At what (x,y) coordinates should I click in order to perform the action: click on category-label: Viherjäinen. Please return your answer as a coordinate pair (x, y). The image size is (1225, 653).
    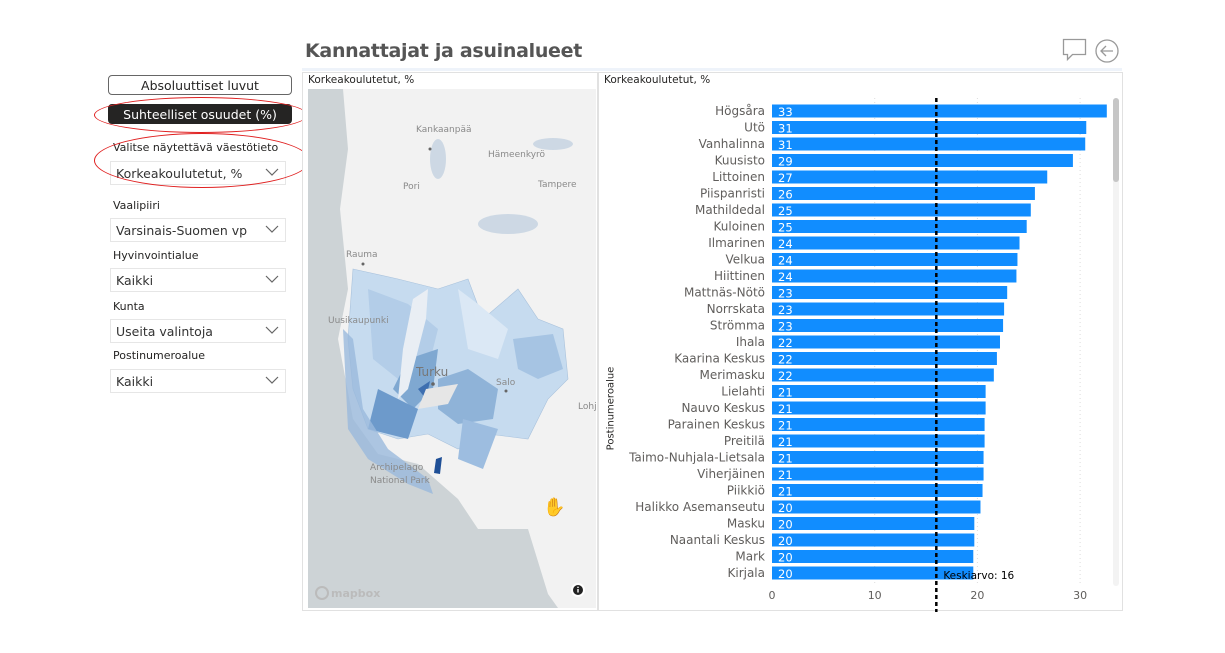
    Looking at the image, I should click on (731, 474).